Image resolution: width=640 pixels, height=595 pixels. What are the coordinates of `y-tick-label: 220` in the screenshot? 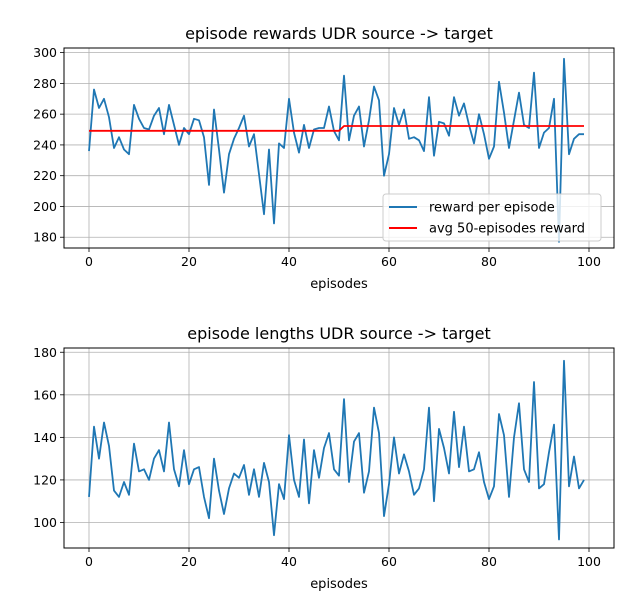 It's located at (45, 175).